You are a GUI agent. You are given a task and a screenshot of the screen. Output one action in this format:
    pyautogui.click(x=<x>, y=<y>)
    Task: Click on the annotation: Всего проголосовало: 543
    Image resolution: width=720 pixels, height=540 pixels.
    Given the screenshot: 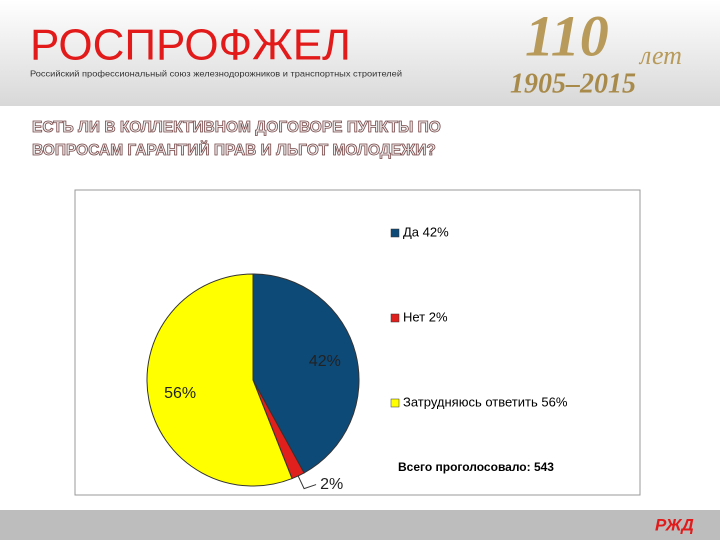 What is the action you would take?
    pyautogui.click(x=476, y=467)
    